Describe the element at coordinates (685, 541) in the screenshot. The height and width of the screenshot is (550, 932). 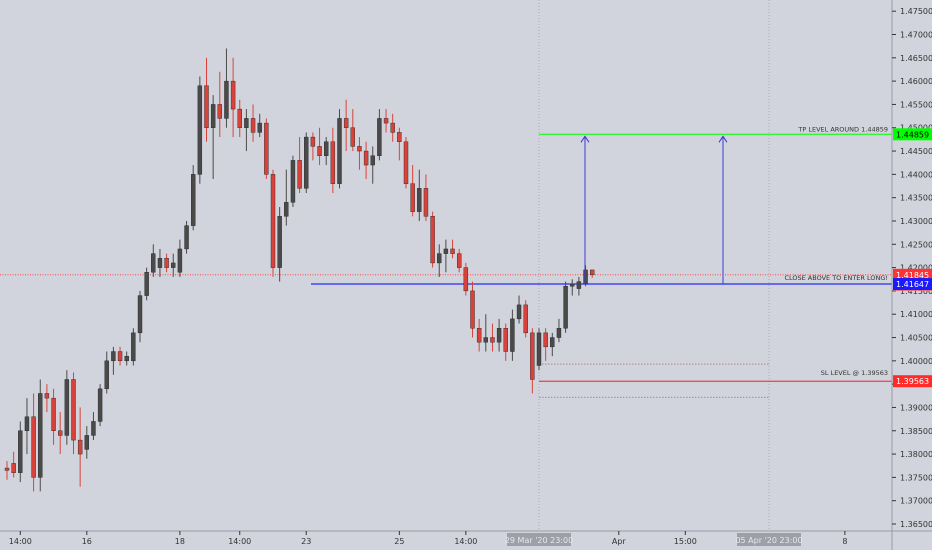
I see `x-tick-label: 15:00` at that location.